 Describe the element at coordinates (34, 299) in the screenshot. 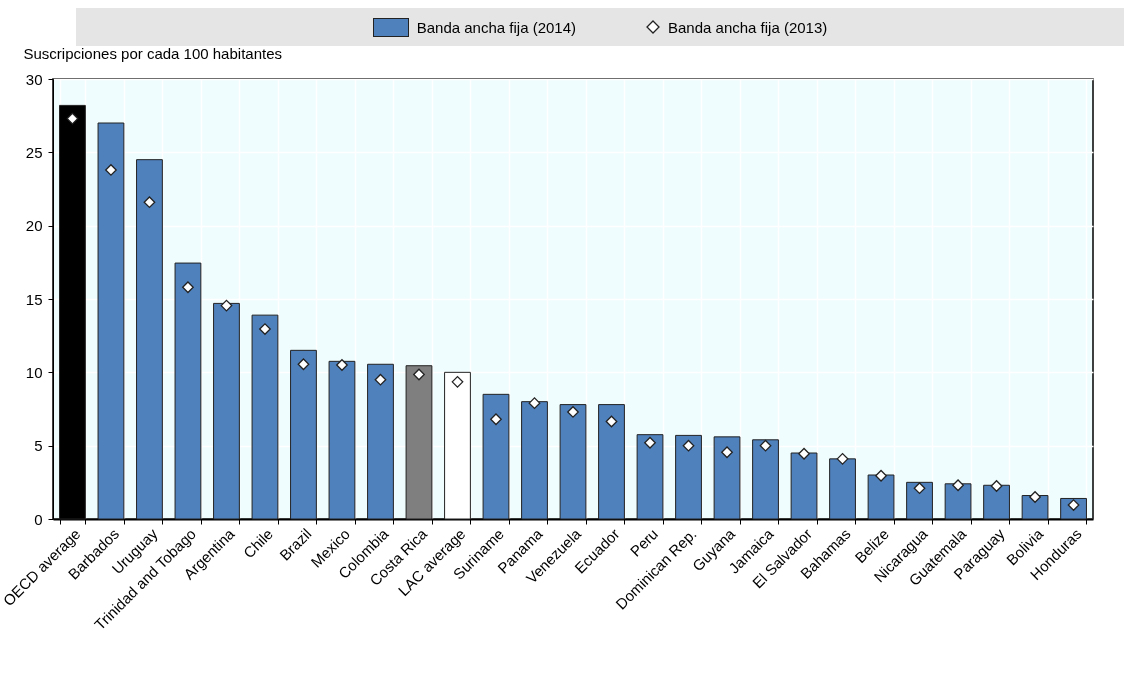

I see `y-tick-label: 15` at that location.